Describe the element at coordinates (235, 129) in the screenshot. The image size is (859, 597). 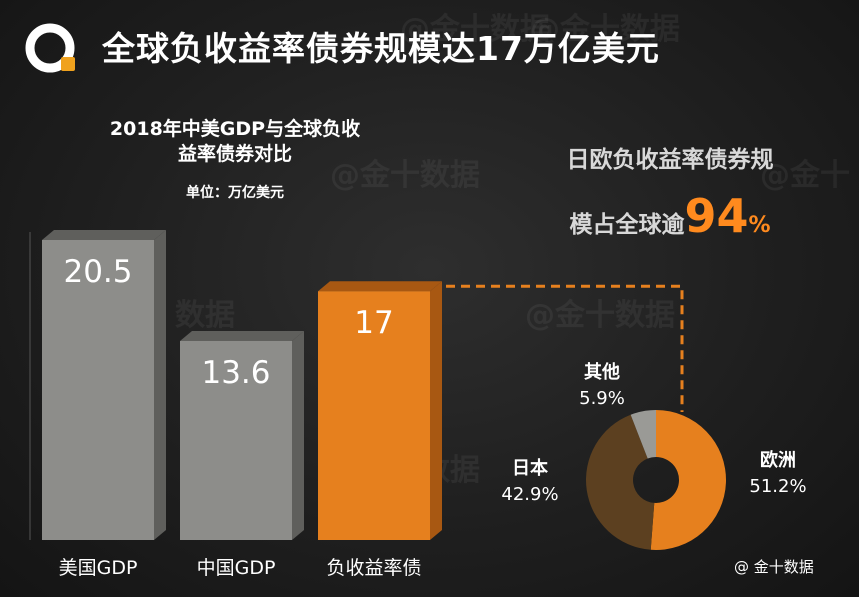
I see `bar-chart-title-line-1: 2018年中美GDP与全球负收` at that location.